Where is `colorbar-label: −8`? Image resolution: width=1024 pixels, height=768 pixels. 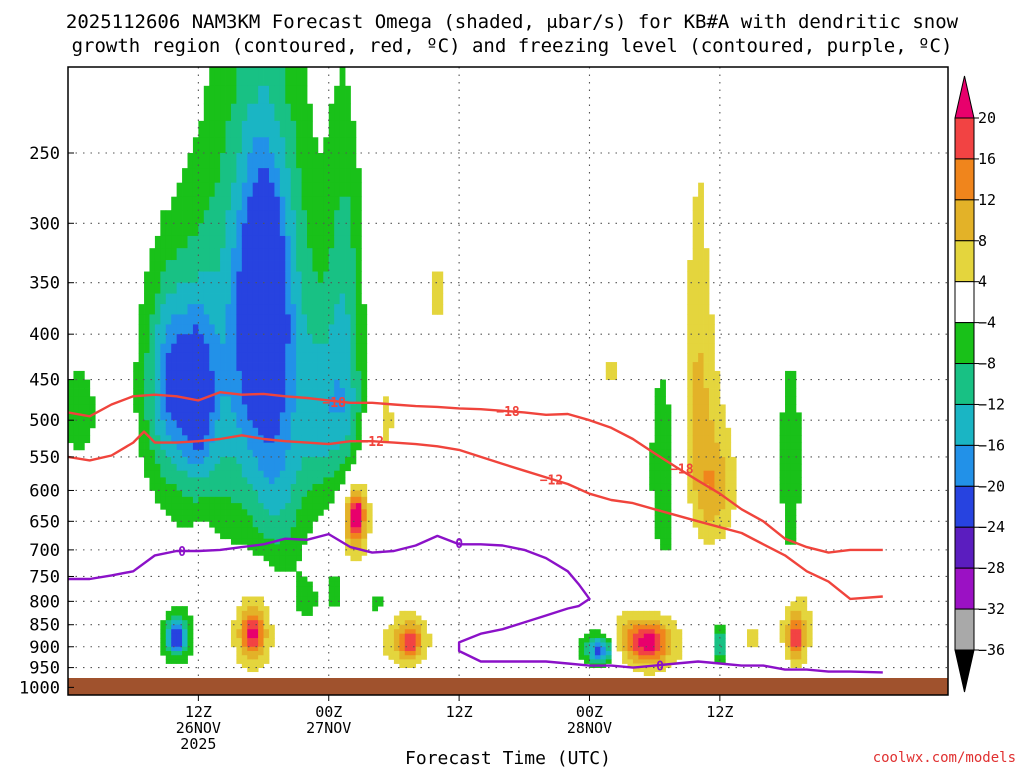 colorbar-label: −8 is located at coordinates (987, 364).